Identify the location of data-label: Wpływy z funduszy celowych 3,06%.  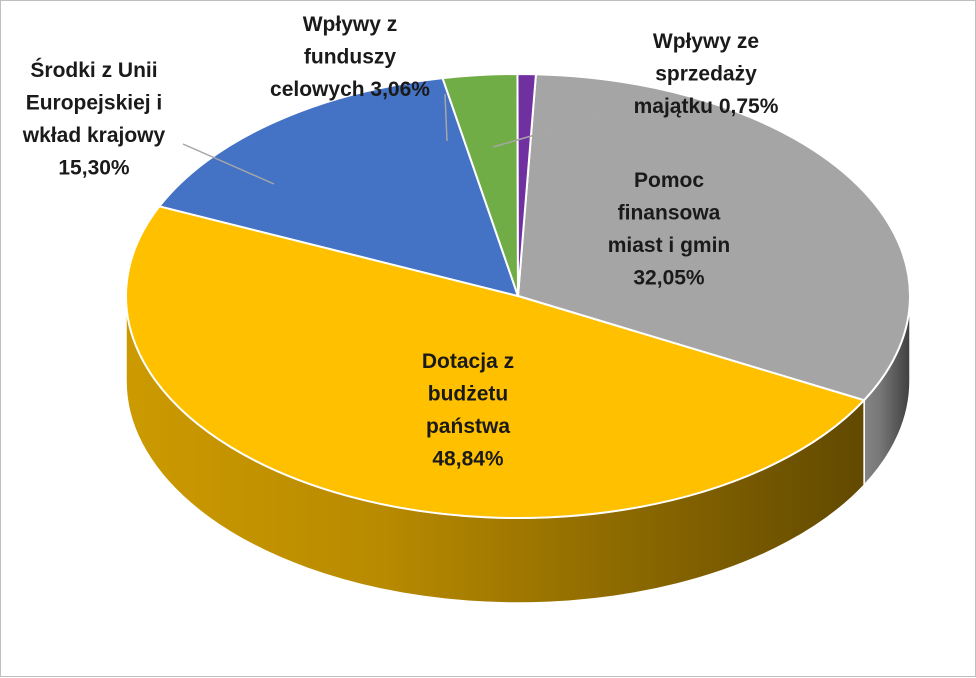
(350, 57).